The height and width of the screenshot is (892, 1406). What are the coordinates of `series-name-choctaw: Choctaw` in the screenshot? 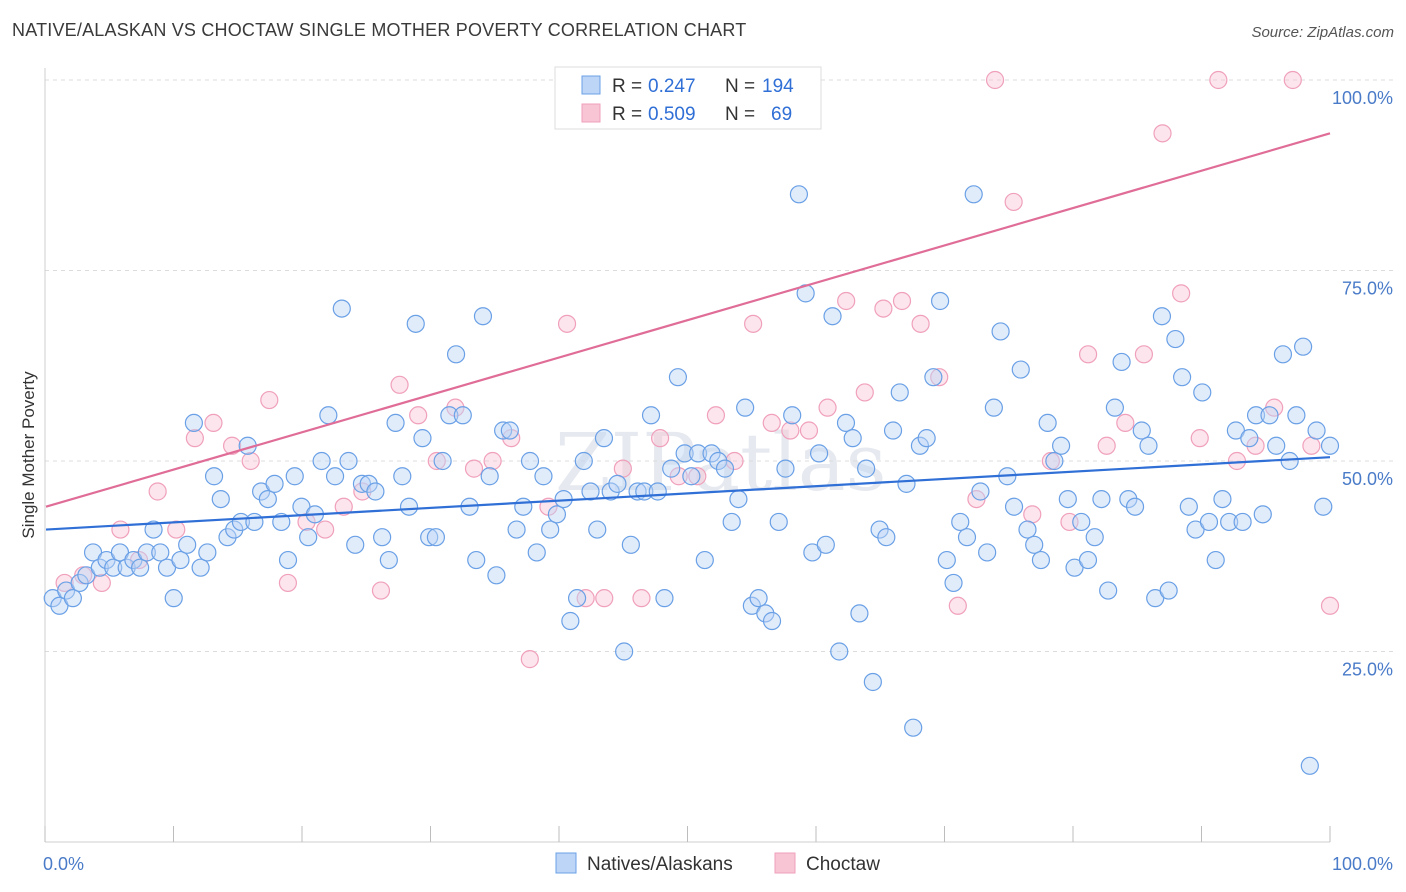 It's located at (843, 864).